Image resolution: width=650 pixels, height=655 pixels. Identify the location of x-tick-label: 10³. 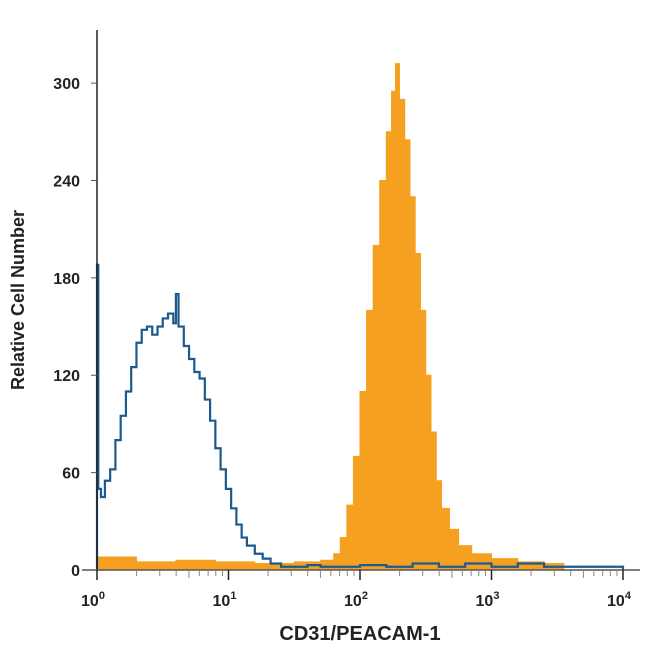
(488, 600).